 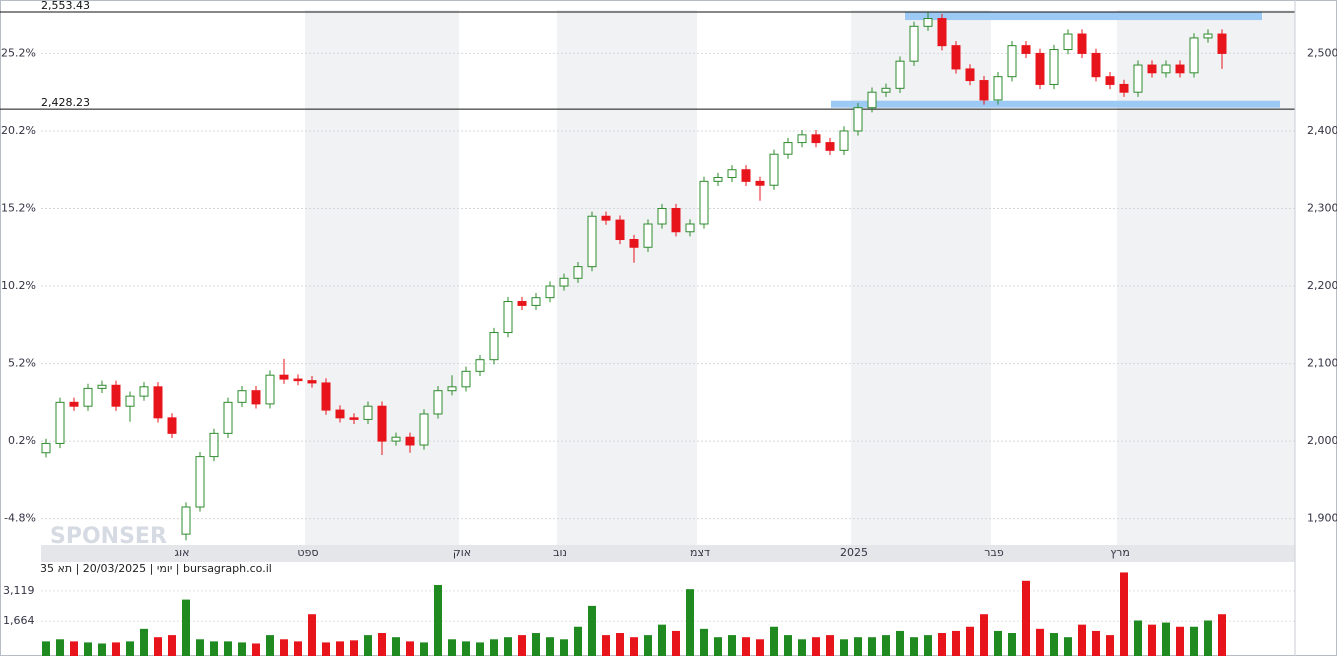 I want to click on x-tick-label: אוק, so click(x=462, y=552).